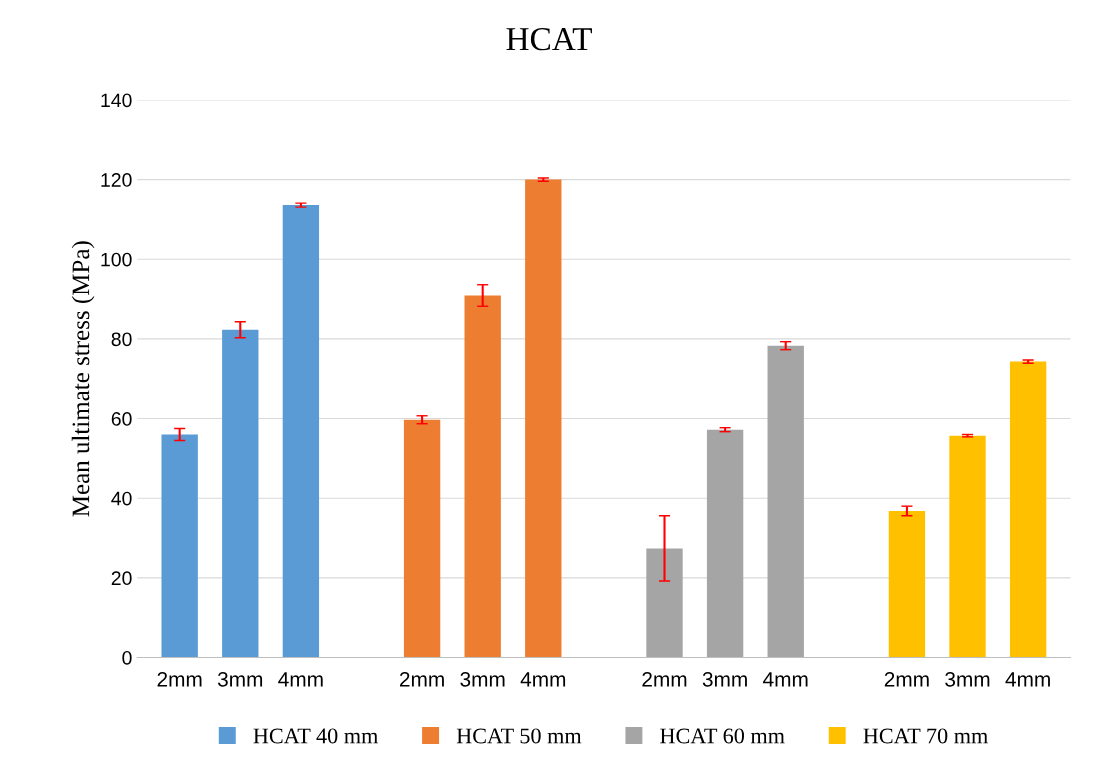 The height and width of the screenshot is (769, 1098). What do you see at coordinates (116, 100) in the screenshot?
I see `y-tick-label: 140` at bounding box center [116, 100].